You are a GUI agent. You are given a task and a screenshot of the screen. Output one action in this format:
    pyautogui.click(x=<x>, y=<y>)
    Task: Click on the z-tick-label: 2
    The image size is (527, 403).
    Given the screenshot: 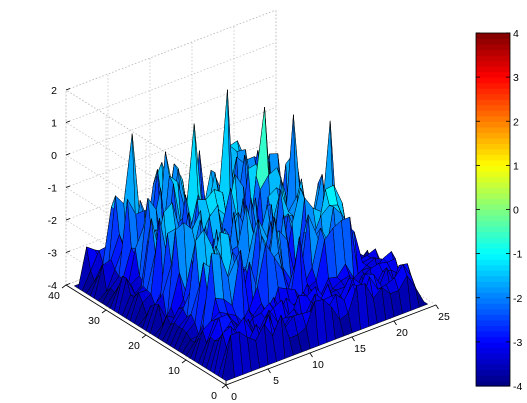 What is the action you would take?
    pyautogui.click(x=54, y=91)
    